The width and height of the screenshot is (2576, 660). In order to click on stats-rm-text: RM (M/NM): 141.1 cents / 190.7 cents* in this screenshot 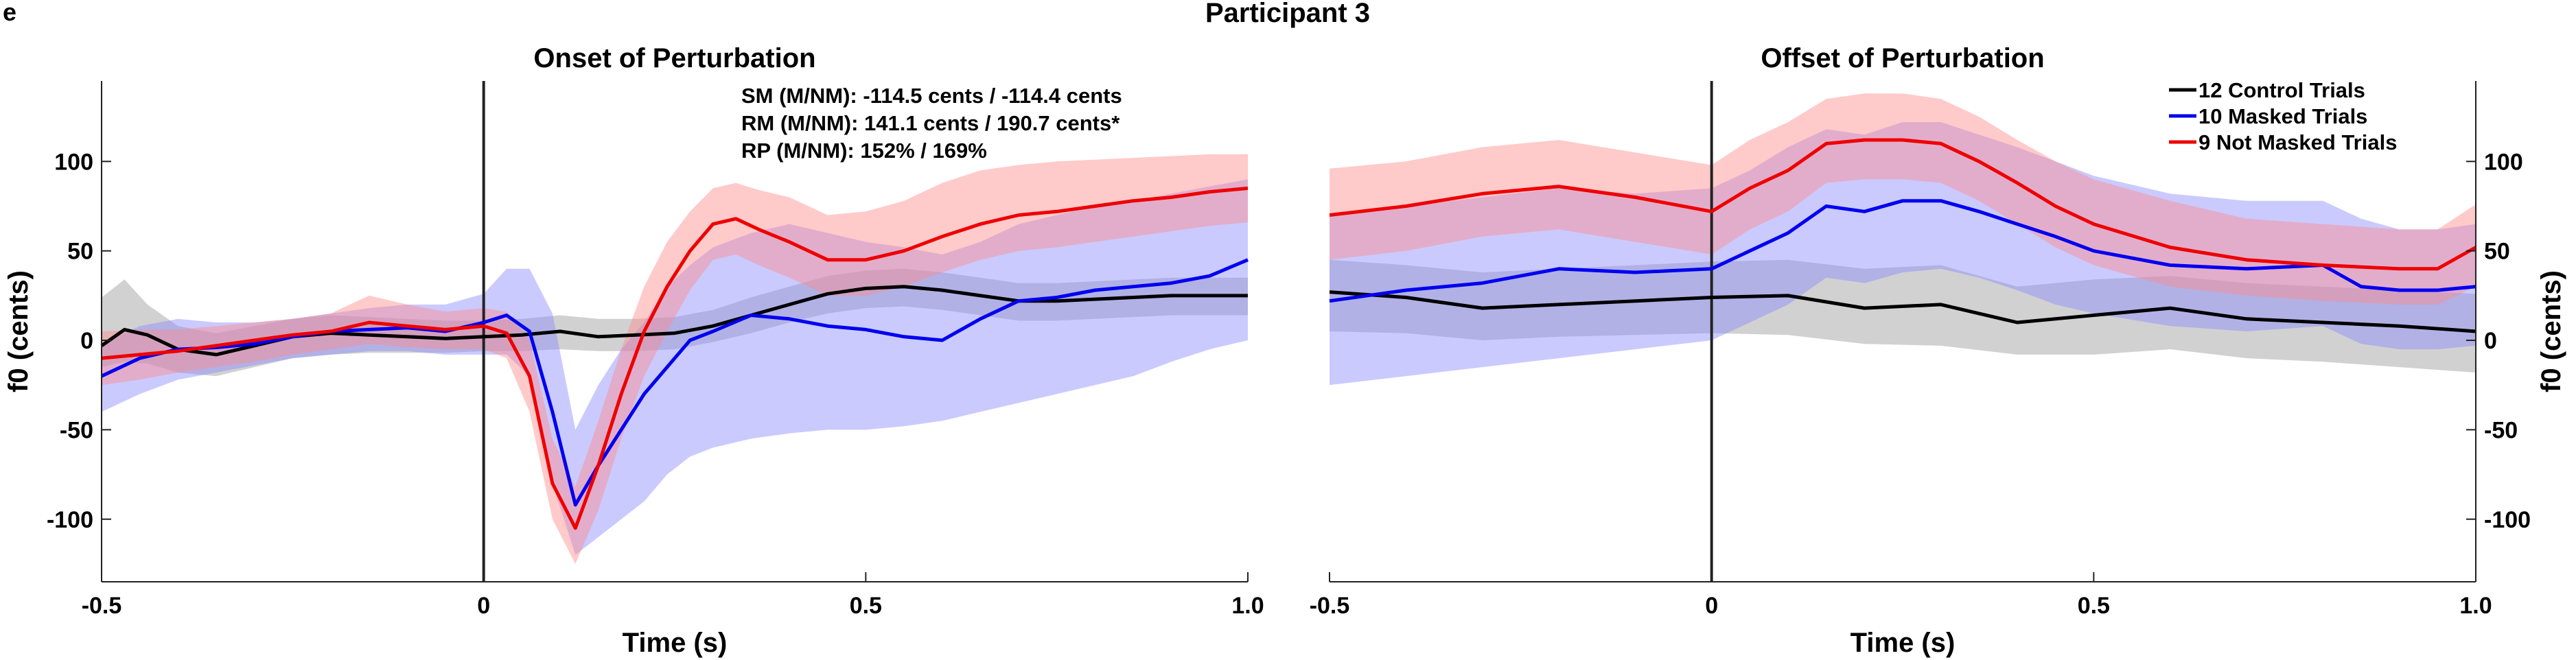, I will do `click(930, 123)`.